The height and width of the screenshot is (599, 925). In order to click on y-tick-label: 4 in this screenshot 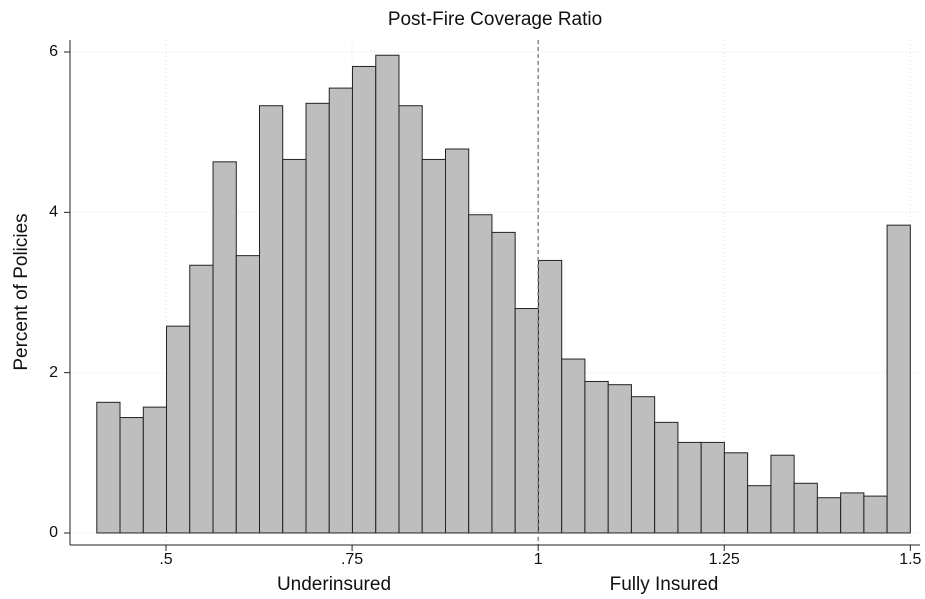, I will do `click(53, 212)`.